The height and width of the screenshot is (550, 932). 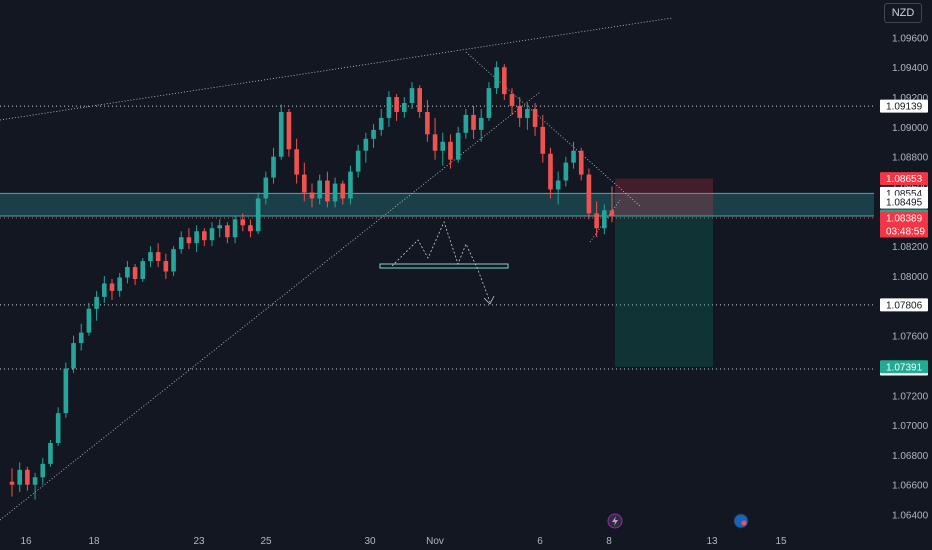 What do you see at coordinates (435, 541) in the screenshot?
I see `x-tick-label: Nov` at bounding box center [435, 541].